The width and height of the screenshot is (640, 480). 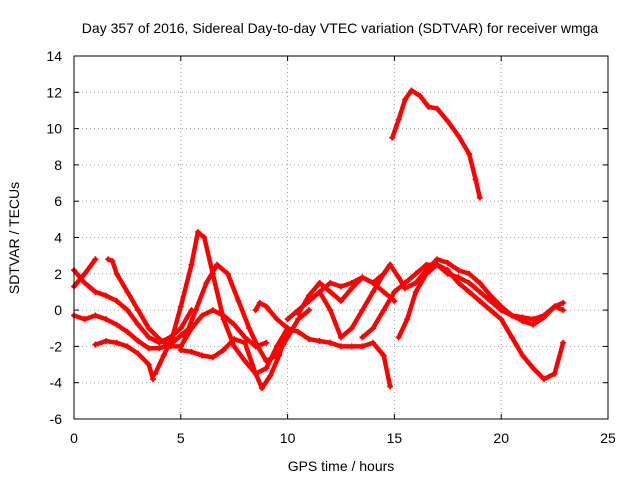 What do you see at coordinates (395, 438) in the screenshot?
I see `x-tick-label: 15` at bounding box center [395, 438].